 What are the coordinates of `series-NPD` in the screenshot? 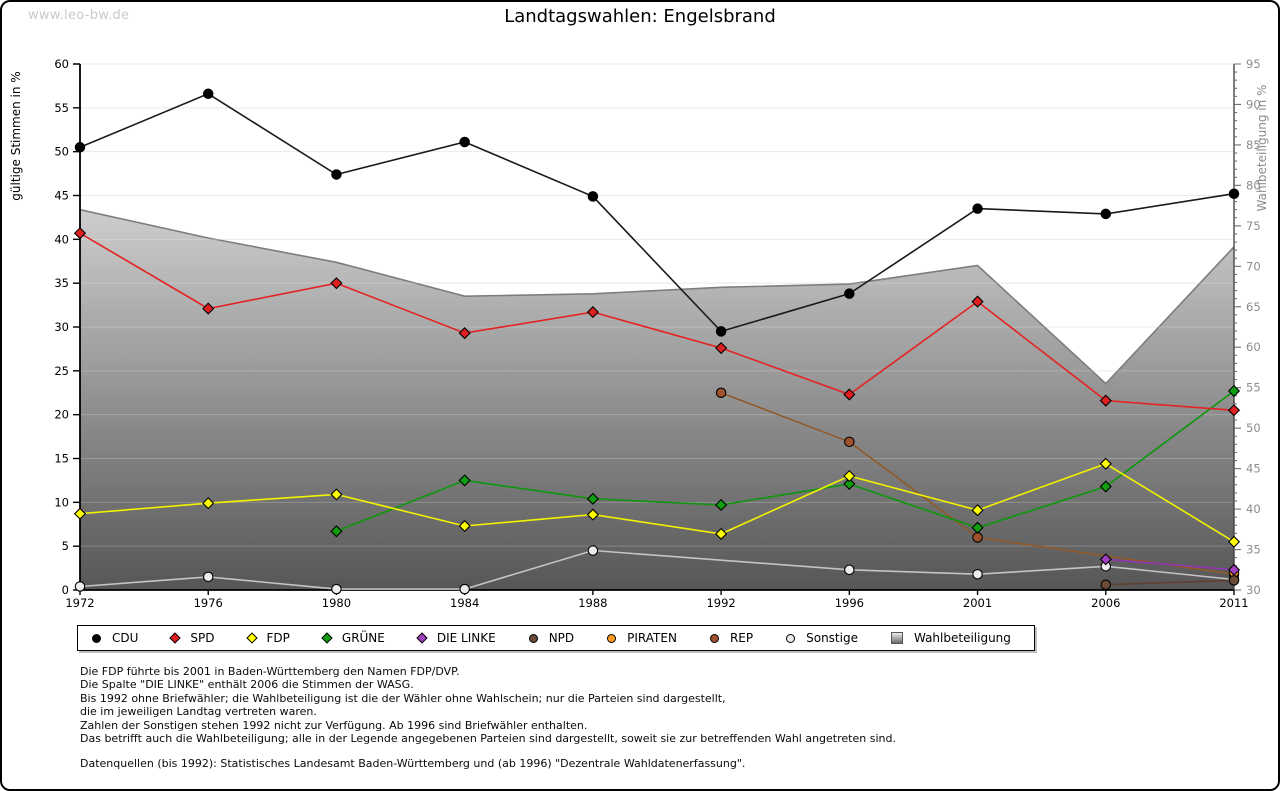 It's located at (1170, 582).